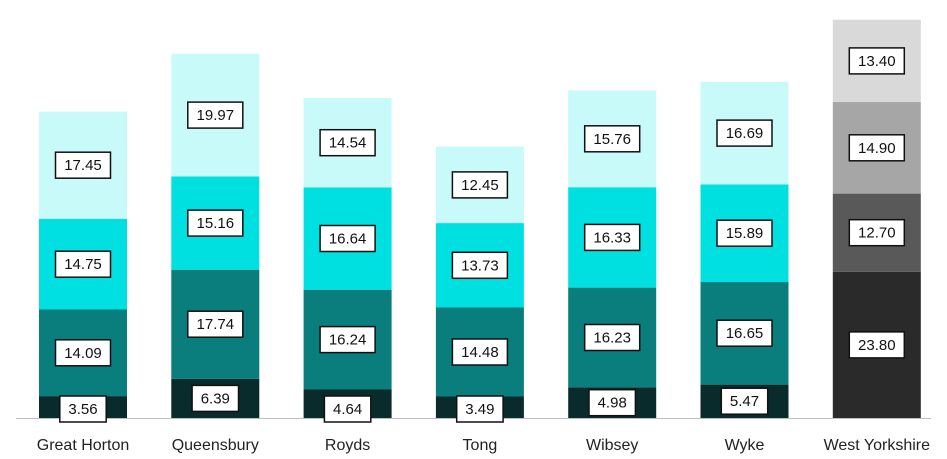 The width and height of the screenshot is (947, 459). What do you see at coordinates (215, 445) in the screenshot?
I see `category-label: Queensbury` at bounding box center [215, 445].